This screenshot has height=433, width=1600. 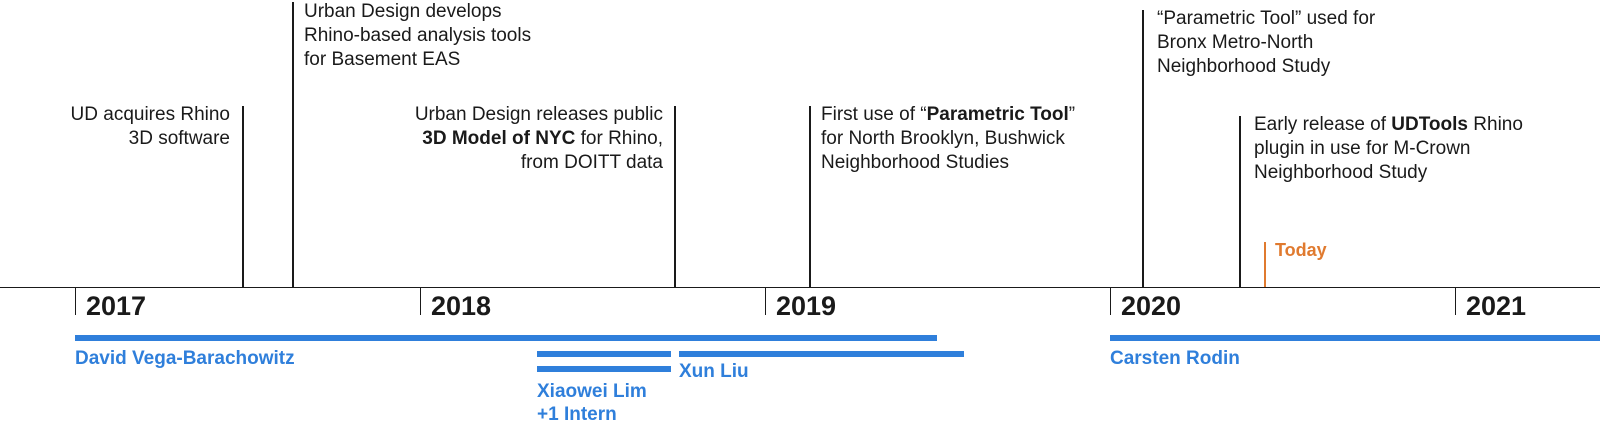 I want to click on event-text: for Rhino,, so click(x=619, y=138).